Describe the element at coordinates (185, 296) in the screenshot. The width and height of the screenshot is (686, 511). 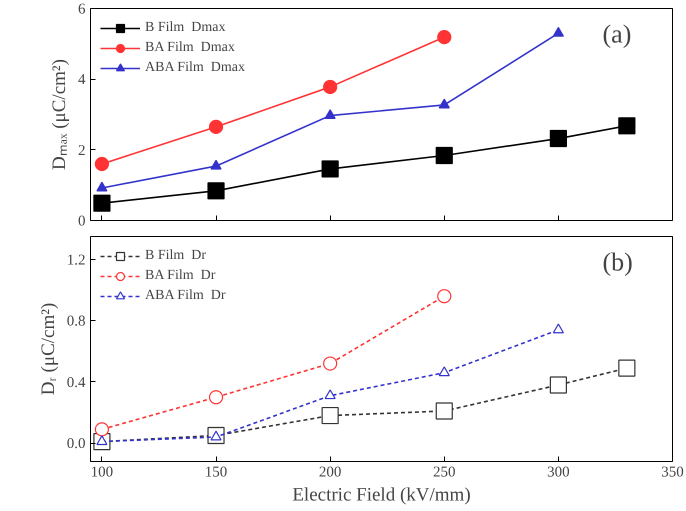
I see `legend-label: ABA Film Dr` at that location.